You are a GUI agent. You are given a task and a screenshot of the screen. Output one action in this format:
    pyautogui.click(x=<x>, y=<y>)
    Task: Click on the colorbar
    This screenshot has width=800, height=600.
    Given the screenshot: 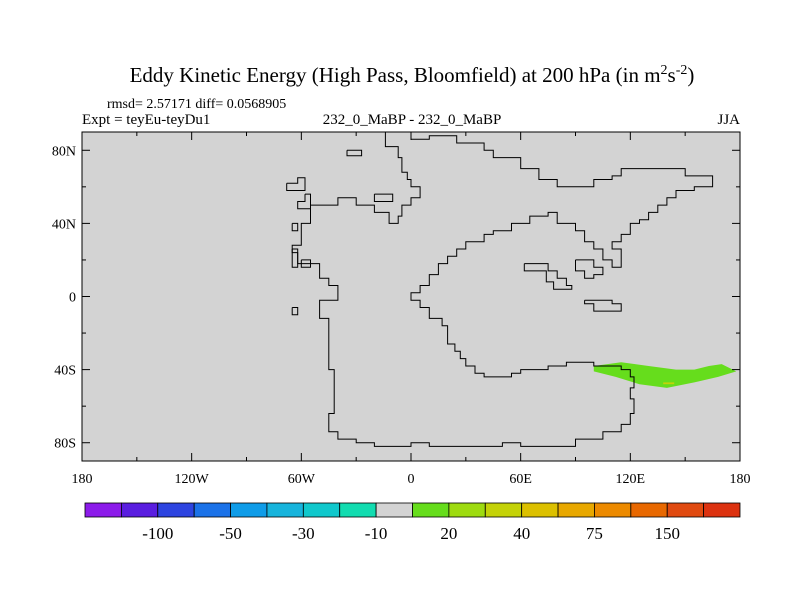 What is the action you would take?
    pyautogui.click(x=412, y=510)
    